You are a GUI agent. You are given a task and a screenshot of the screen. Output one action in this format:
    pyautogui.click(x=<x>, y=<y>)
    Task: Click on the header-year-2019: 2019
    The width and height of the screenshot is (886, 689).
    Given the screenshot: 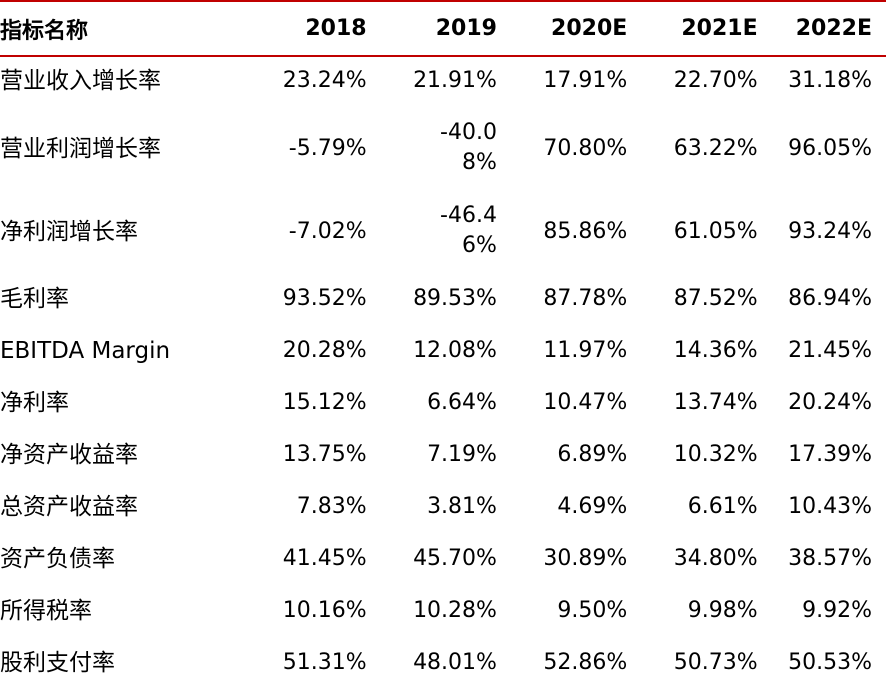 What is the action you would take?
    pyautogui.click(x=466, y=28)
    